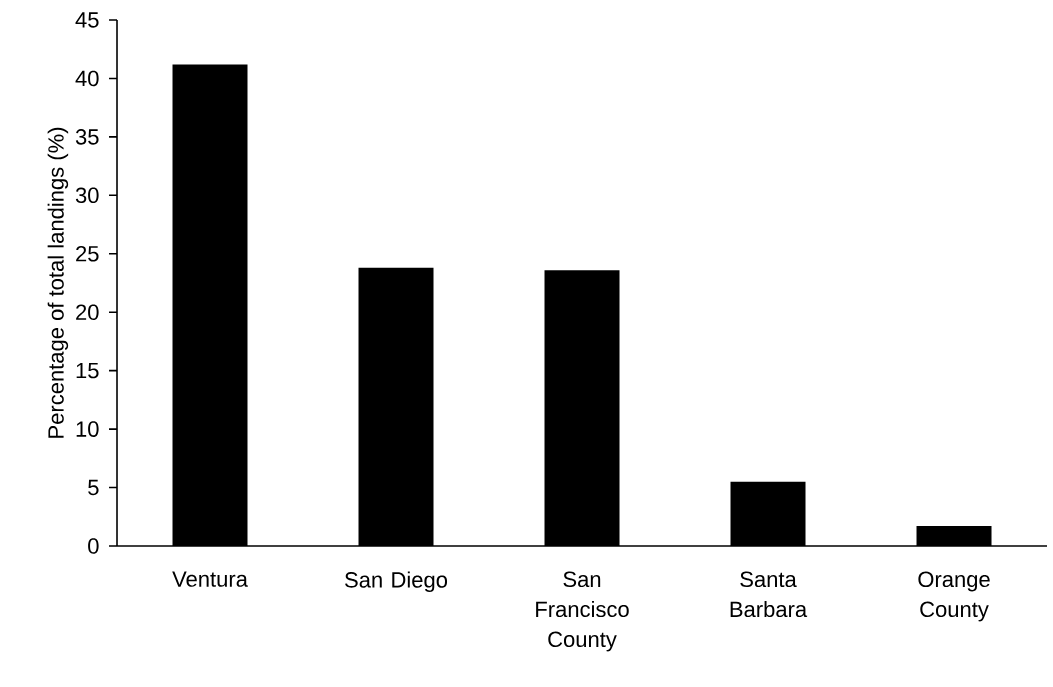 Image resolution: width=1053 pixels, height=687 pixels. I want to click on y-tick-label: 20, so click(87, 312).